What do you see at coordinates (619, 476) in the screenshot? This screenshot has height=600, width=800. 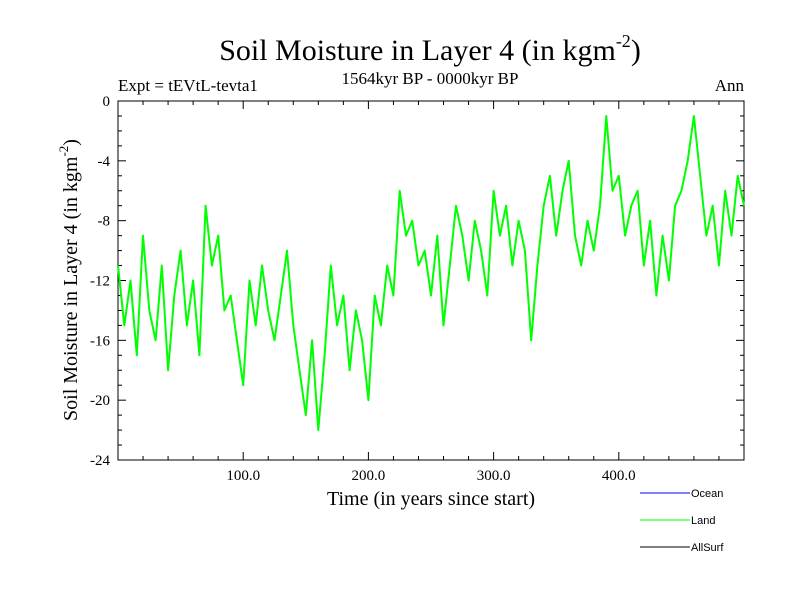 I see `x-tick-label: 400.0` at bounding box center [619, 476].